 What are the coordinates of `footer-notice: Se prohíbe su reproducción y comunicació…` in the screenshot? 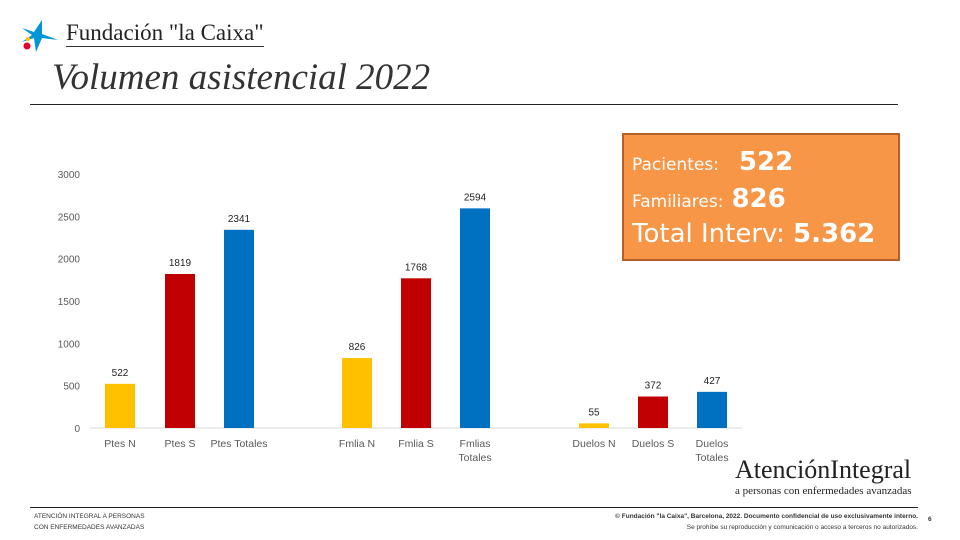 It's located at (802, 527).